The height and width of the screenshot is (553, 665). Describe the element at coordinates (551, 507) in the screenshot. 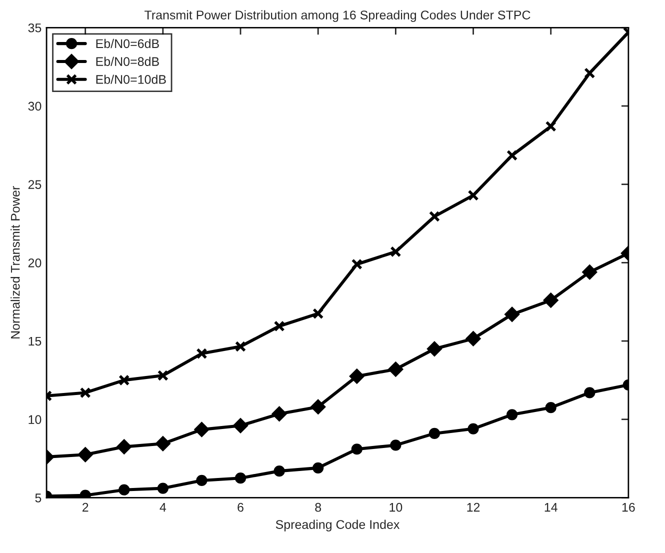

I see `x-tick-label: 14` at that location.